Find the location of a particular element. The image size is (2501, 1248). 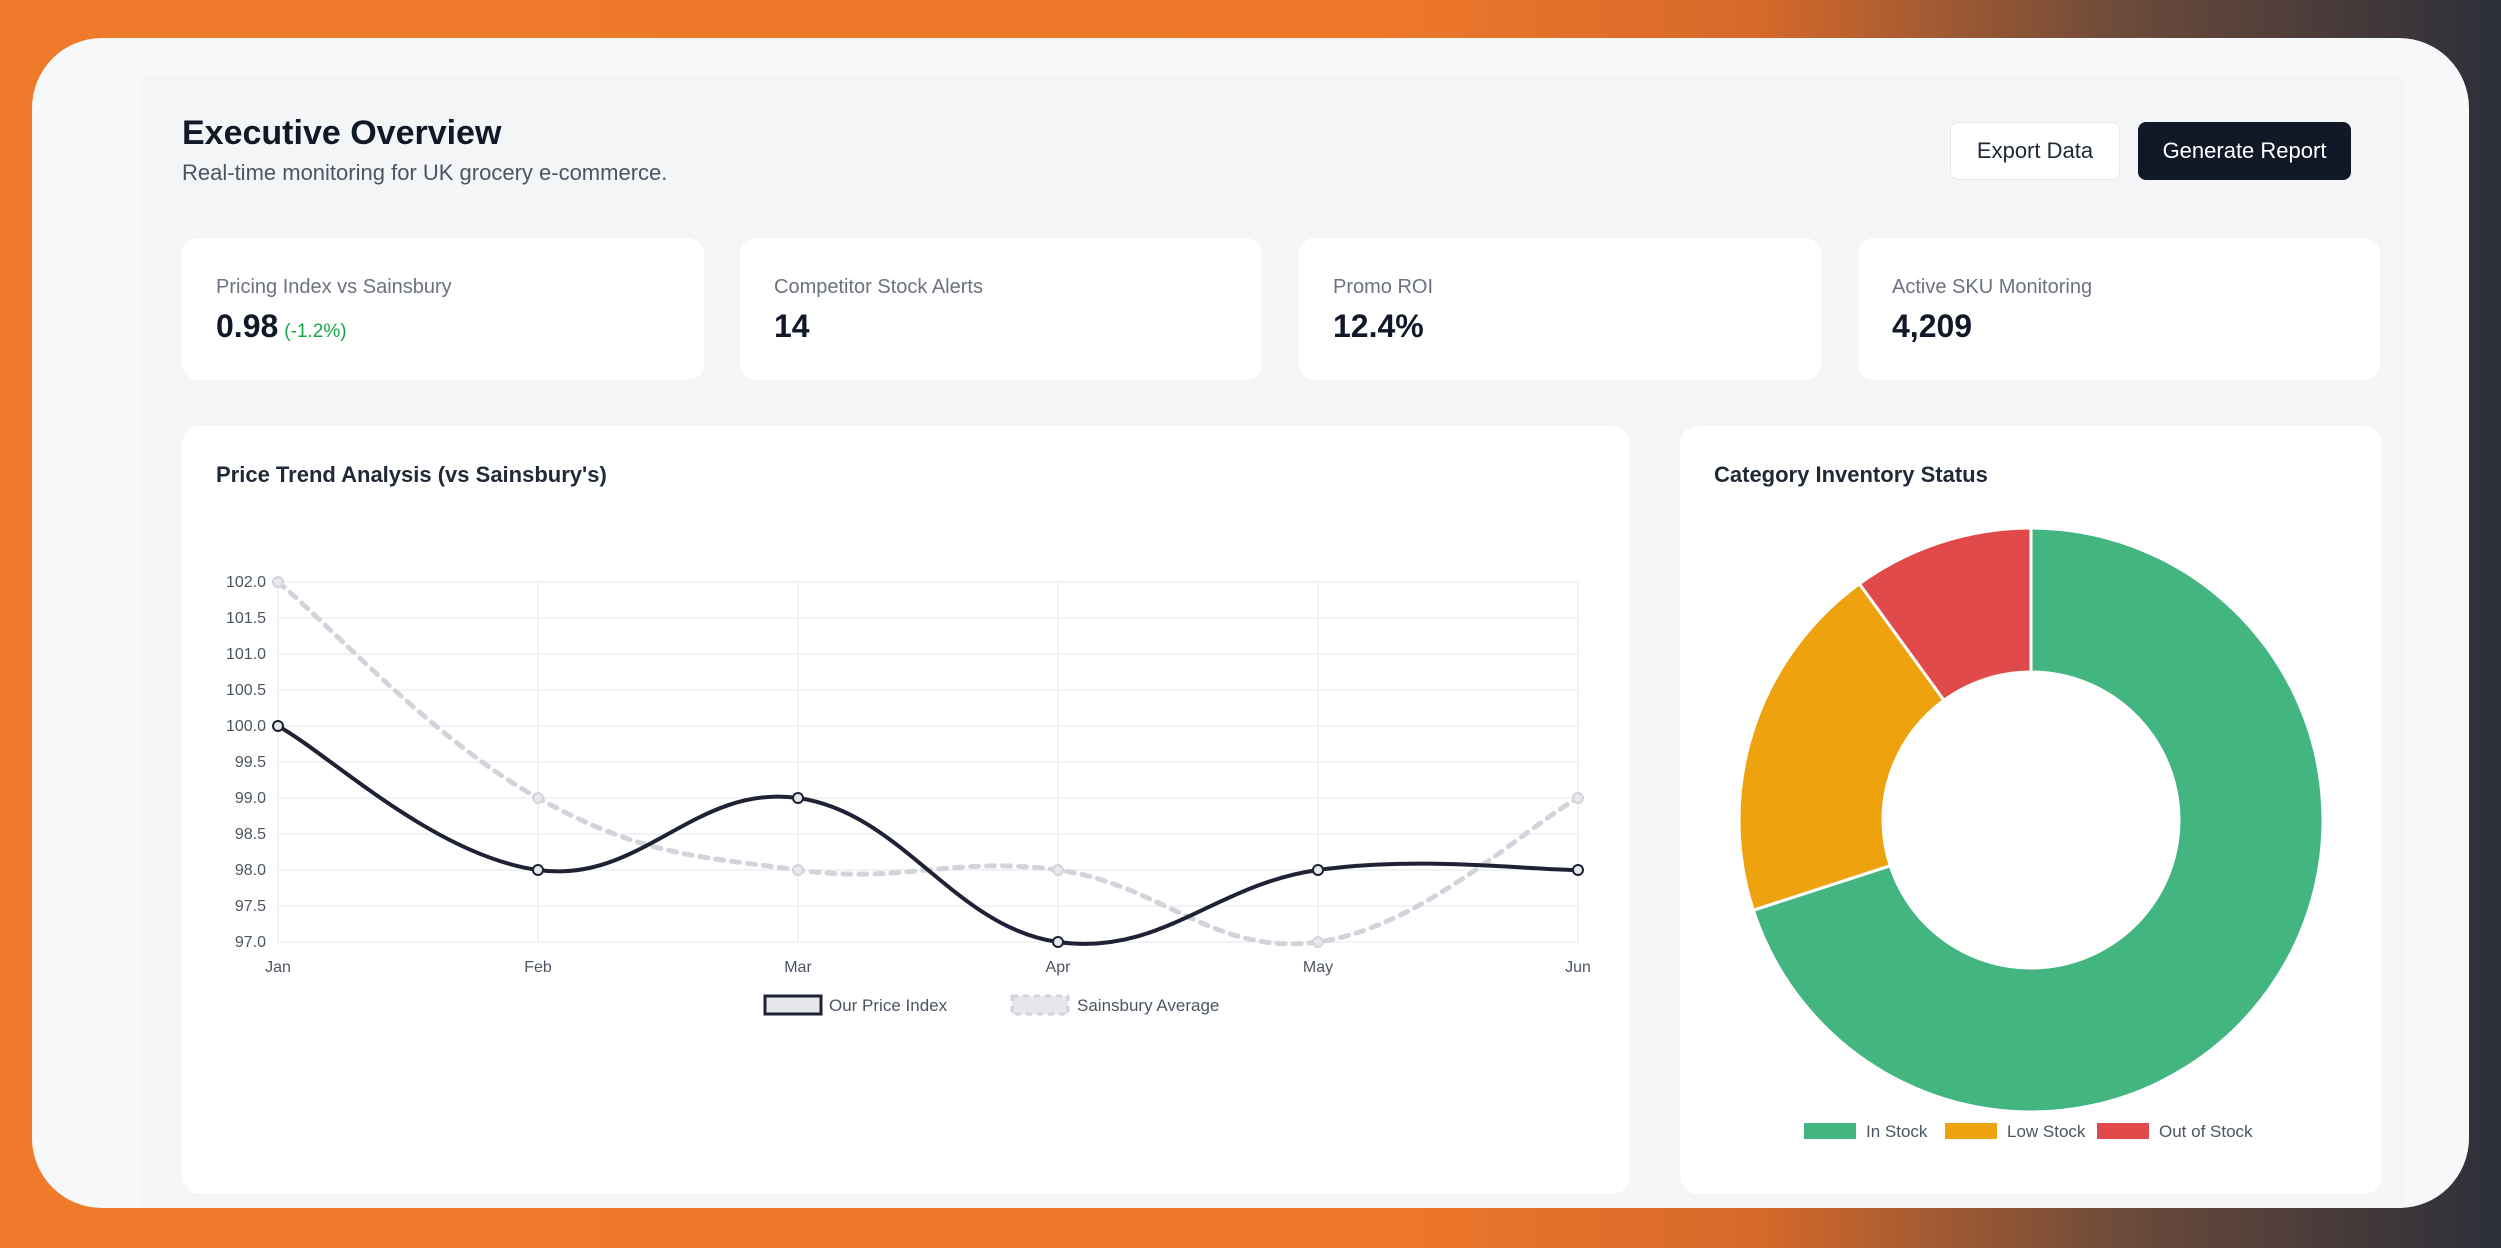

legend-label-sainsbury-average: Sainsbury Average is located at coordinates (1148, 1005).